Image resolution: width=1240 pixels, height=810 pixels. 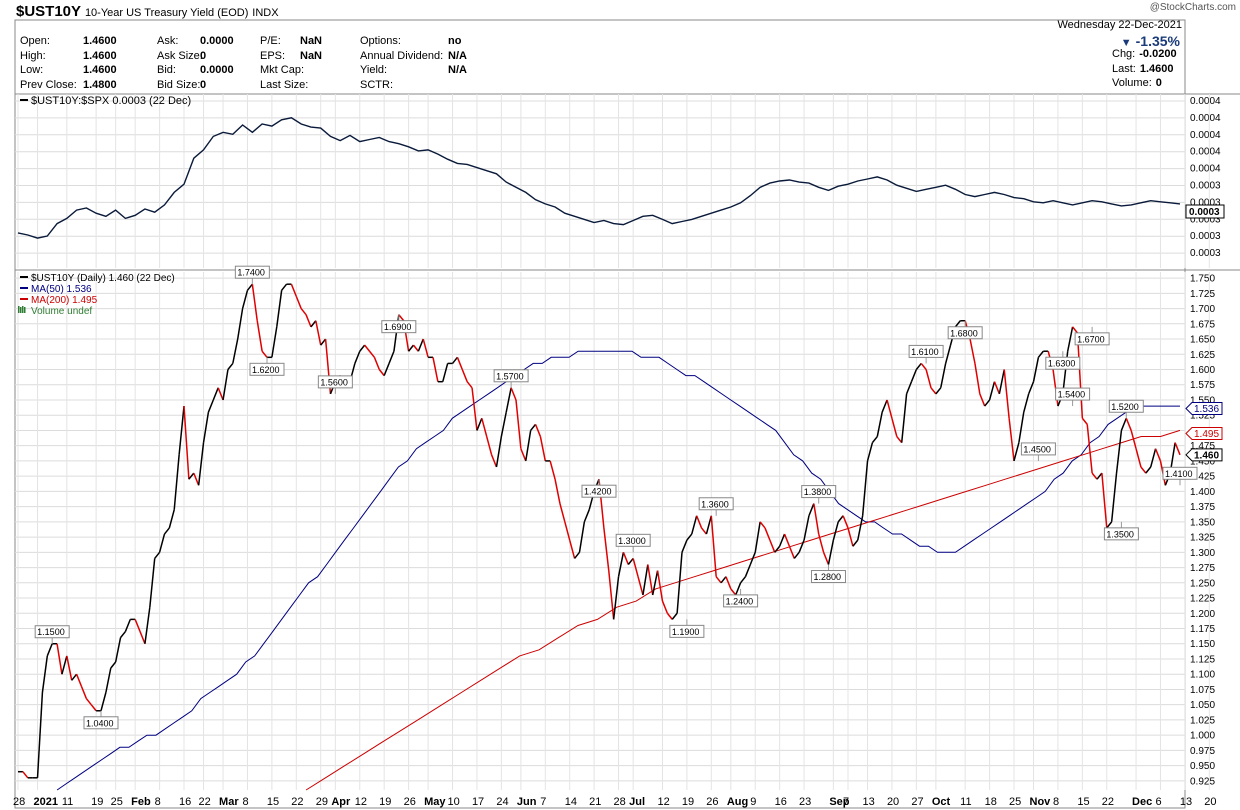 What do you see at coordinates (291, 56) in the screenshot?
I see `quote-field: EPS: NaN` at bounding box center [291, 56].